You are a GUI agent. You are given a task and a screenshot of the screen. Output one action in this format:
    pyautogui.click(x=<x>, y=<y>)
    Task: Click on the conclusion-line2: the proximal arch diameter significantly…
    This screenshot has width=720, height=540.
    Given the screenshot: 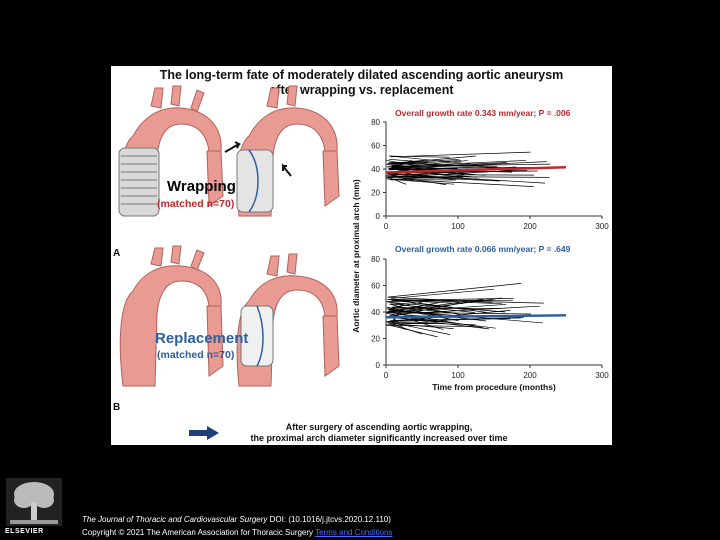 What is the action you would take?
    pyautogui.click(x=379, y=438)
    